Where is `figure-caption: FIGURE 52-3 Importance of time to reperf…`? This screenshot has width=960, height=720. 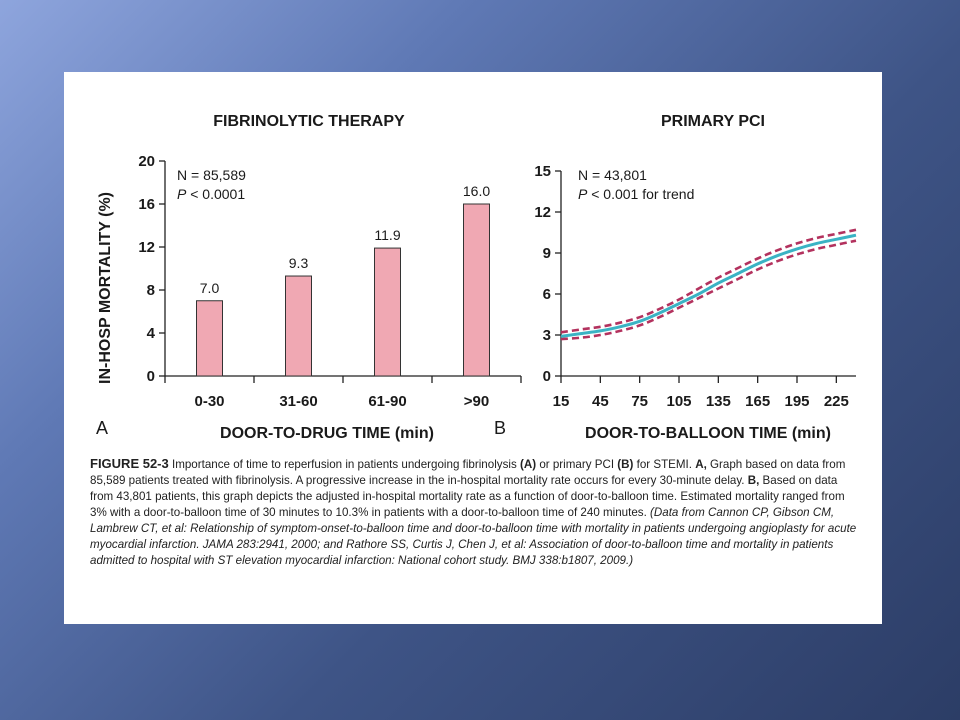 figure-caption: FIGURE 52-3 Importance of time to reperf… is located at coordinates (475, 512).